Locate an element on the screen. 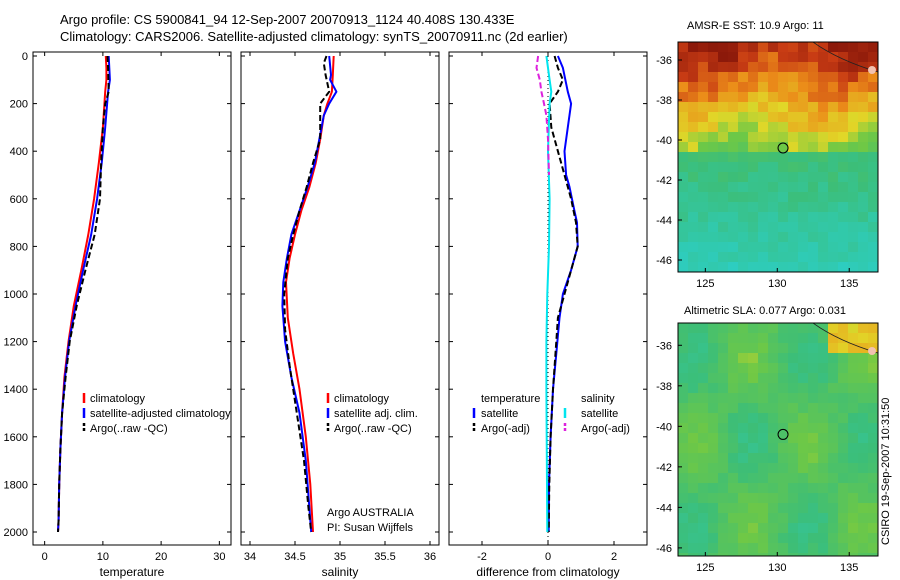  y-tick-label: 2000 is located at coordinates (16, 533).